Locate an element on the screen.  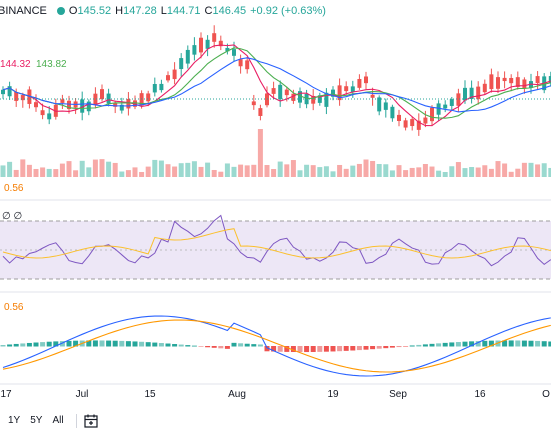
range-1y-button: 1Y is located at coordinates (14, 420).